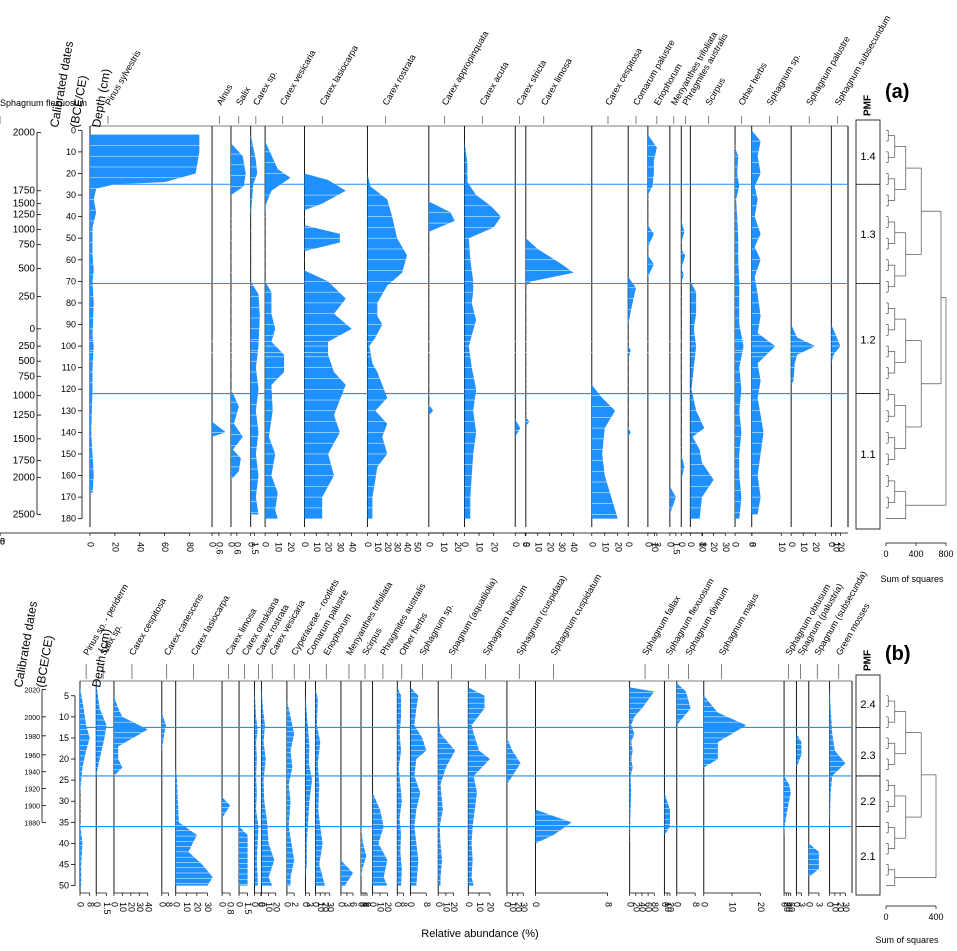 This screenshot has width=957, height=951. Describe the element at coordinates (68, 389) in the screenshot. I see `depth-tick-label: 120` at that location.